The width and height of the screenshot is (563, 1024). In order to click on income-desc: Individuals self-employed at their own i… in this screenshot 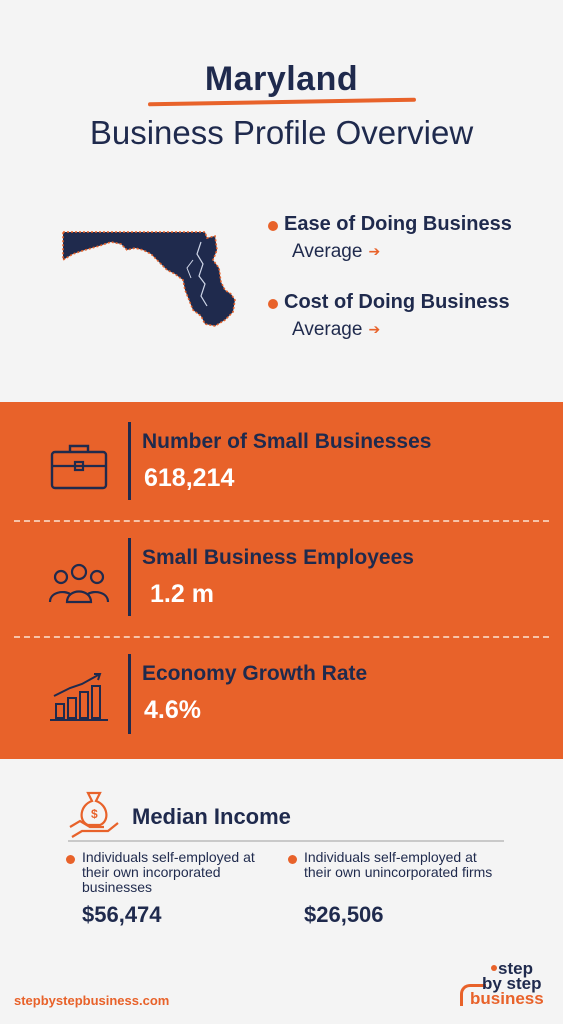, I will do `click(168, 872)`.